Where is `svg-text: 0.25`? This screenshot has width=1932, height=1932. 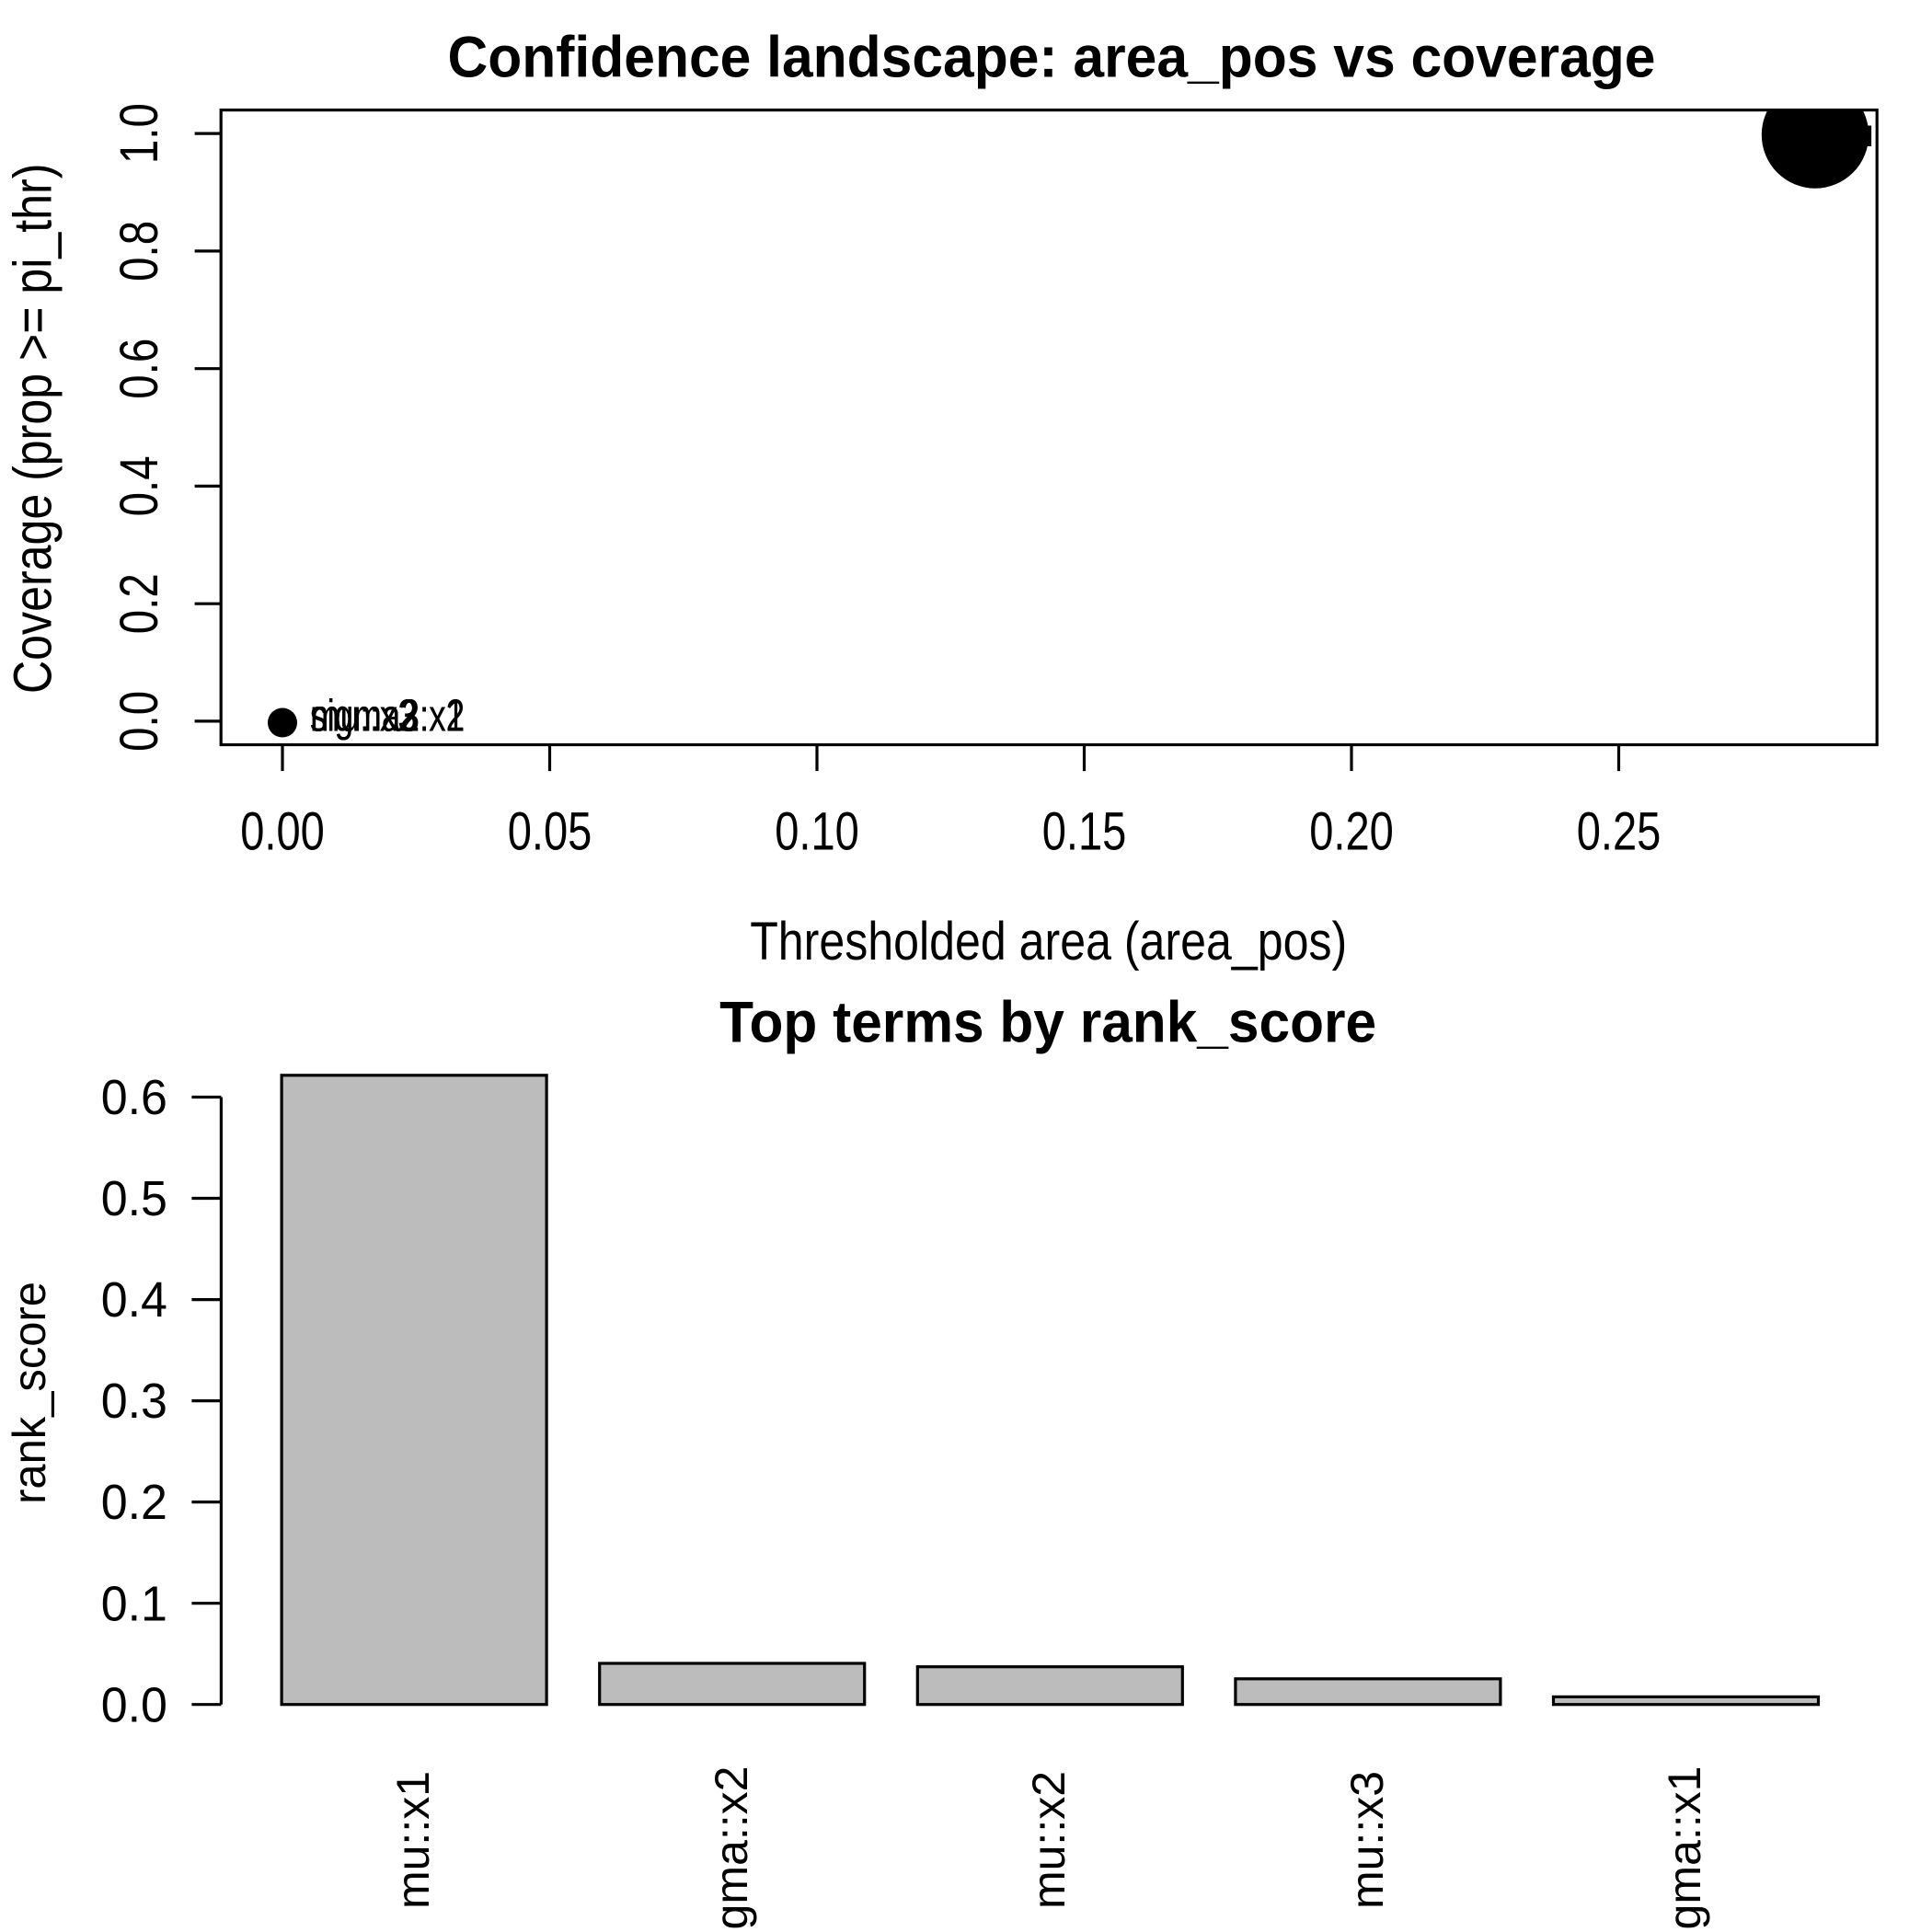
svg-text: 0.25 is located at coordinates (1619, 832).